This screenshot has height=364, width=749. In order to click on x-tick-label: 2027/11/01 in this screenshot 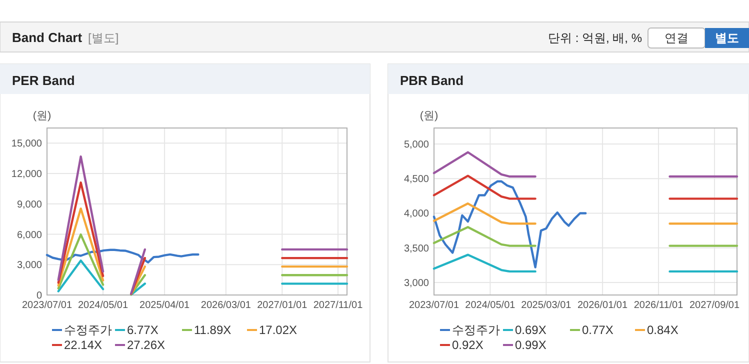, I will do `click(338, 305)`.